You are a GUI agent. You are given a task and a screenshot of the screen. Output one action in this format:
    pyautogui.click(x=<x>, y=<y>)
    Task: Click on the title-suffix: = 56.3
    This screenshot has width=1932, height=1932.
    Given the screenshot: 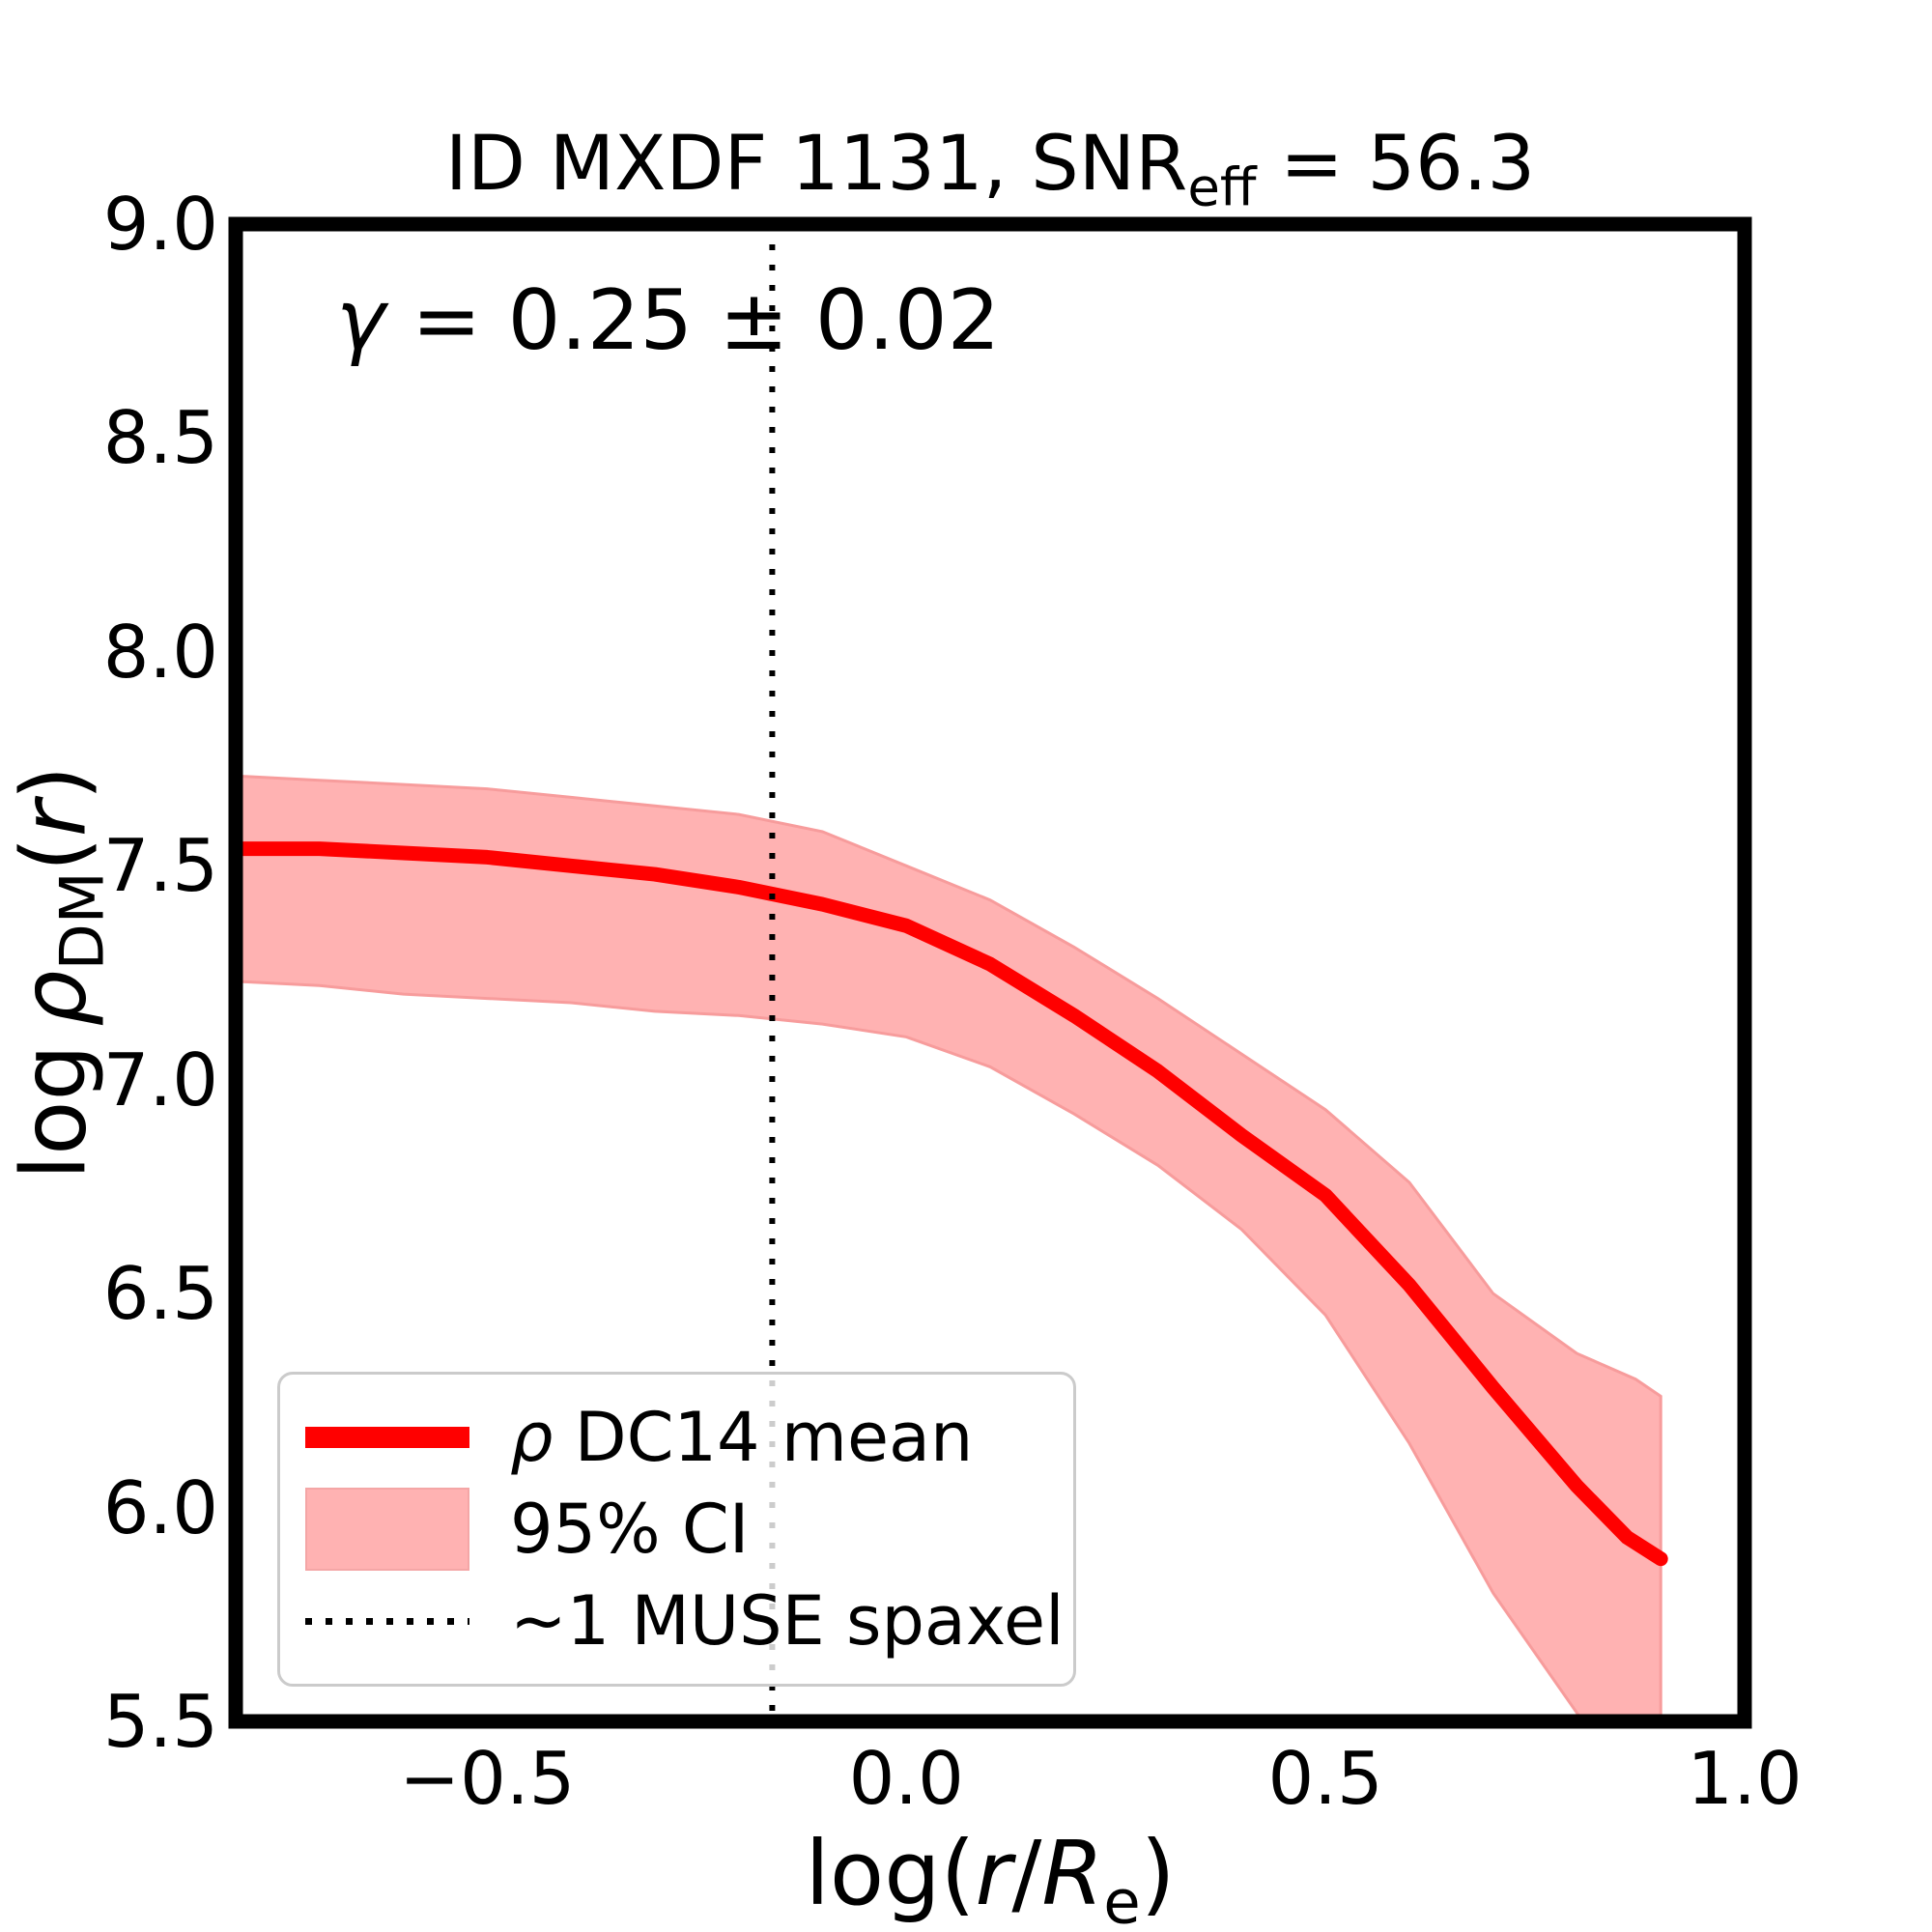 What is the action you would take?
    pyautogui.click(x=1396, y=164)
    